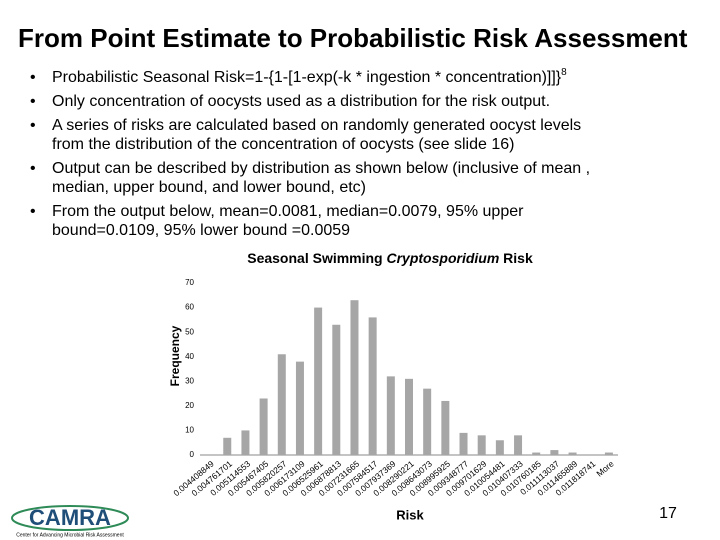  I want to click on logo-text: CAMRA, so click(70, 517).